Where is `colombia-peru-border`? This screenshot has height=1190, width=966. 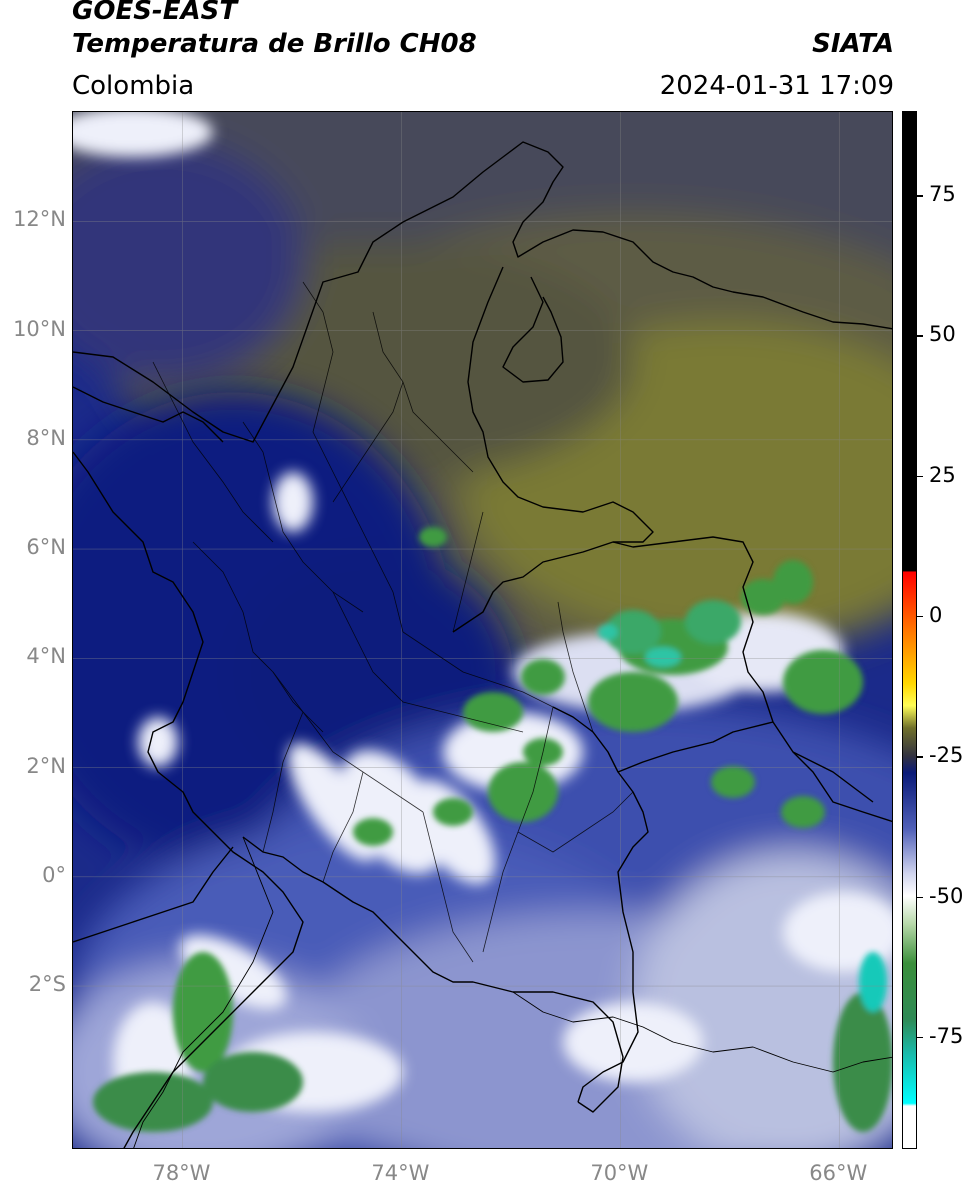 colombia-peru-border is located at coordinates (433, 974).